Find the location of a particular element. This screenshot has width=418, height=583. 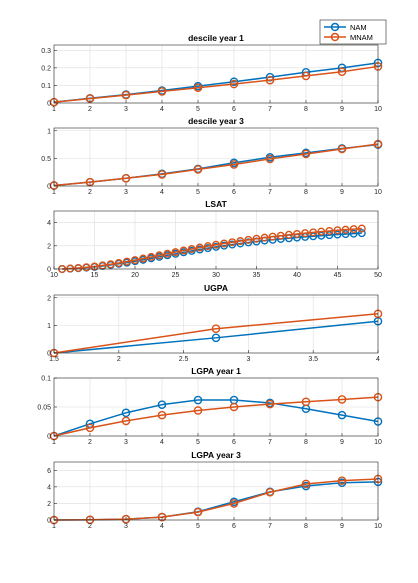

subplot-4: 1.5 2 2.5 3 3.5 4 0 1 2 UGPA is located at coordinates (215, 323).